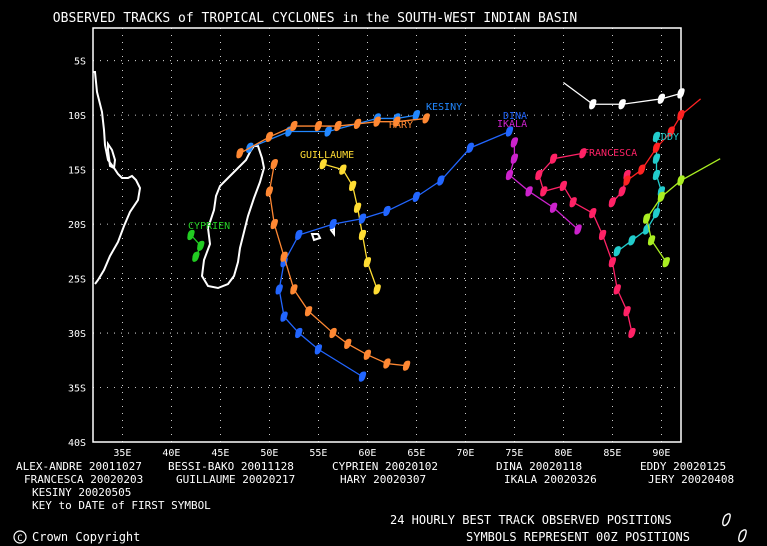 This screenshot has height=546, width=767. Describe the element at coordinates (77, 116) in the screenshot. I see `lat-tick-label: 10S` at that location.